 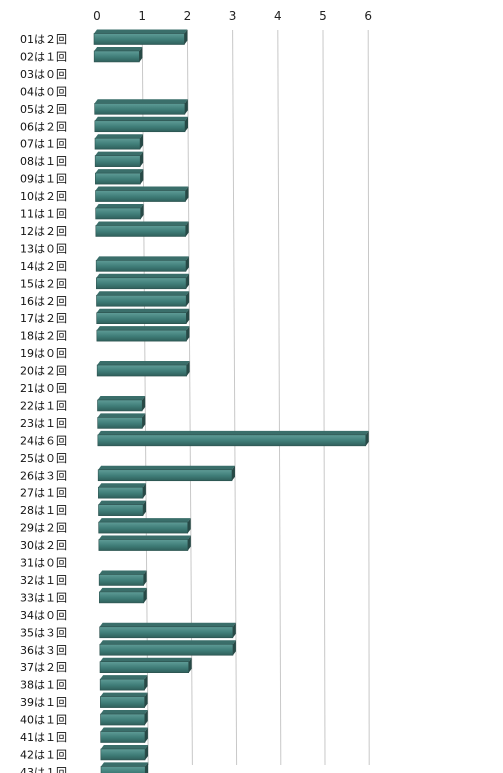 I want to click on category-label: 07は１回, so click(x=43, y=144).